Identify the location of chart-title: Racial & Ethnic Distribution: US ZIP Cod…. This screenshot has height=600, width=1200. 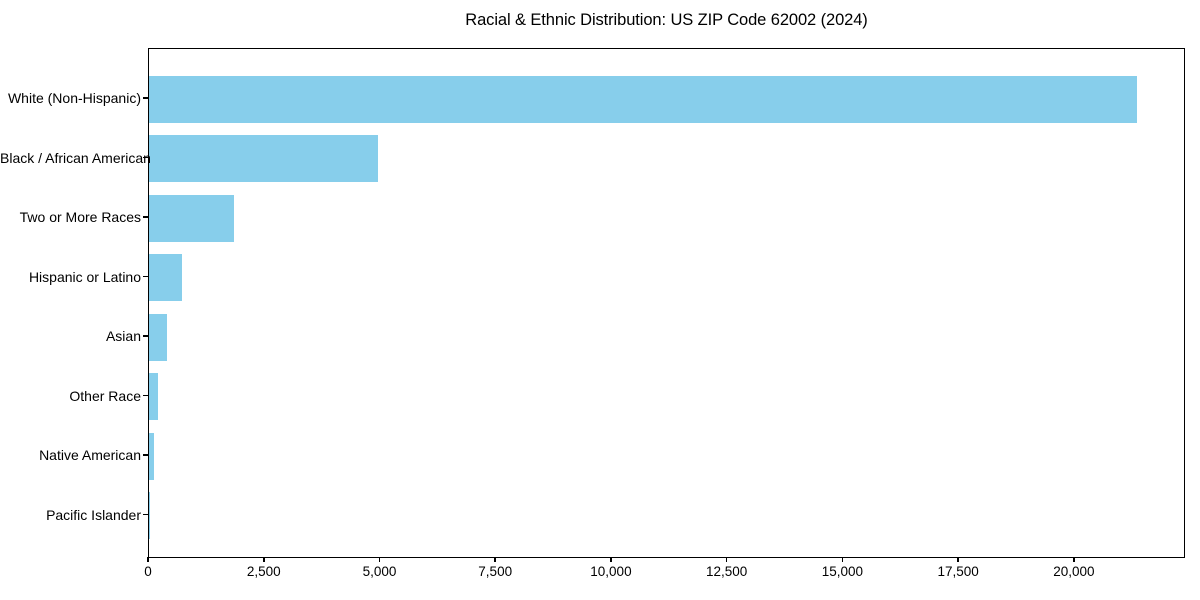
(666, 20).